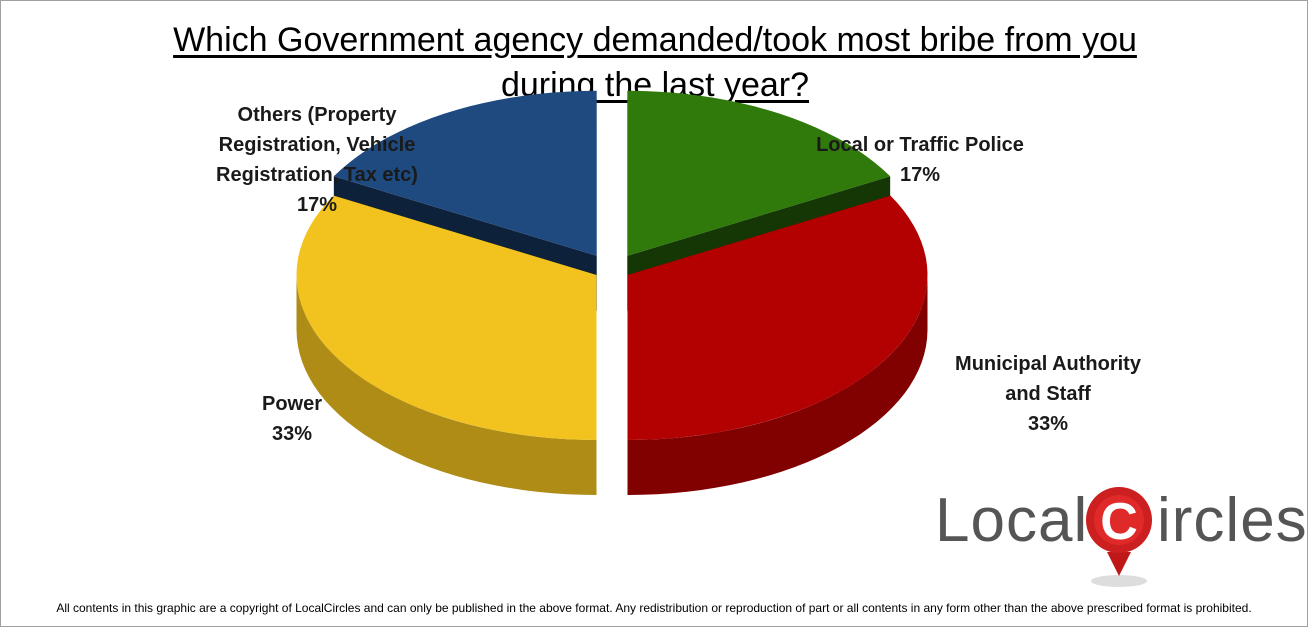  Describe the element at coordinates (292, 404) in the screenshot. I see `slice-label-power-line-1: Power` at that location.